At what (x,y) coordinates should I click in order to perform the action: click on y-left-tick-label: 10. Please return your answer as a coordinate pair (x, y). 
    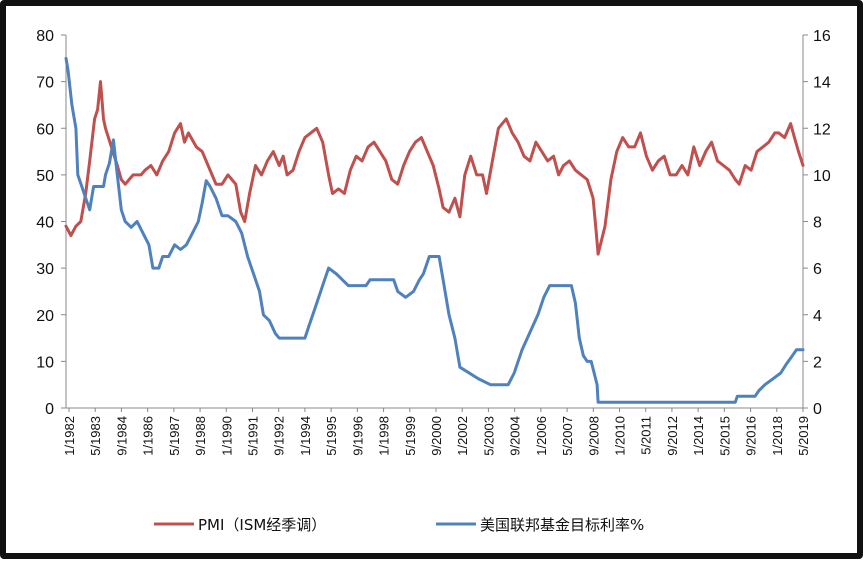
    Looking at the image, I should click on (45, 362).